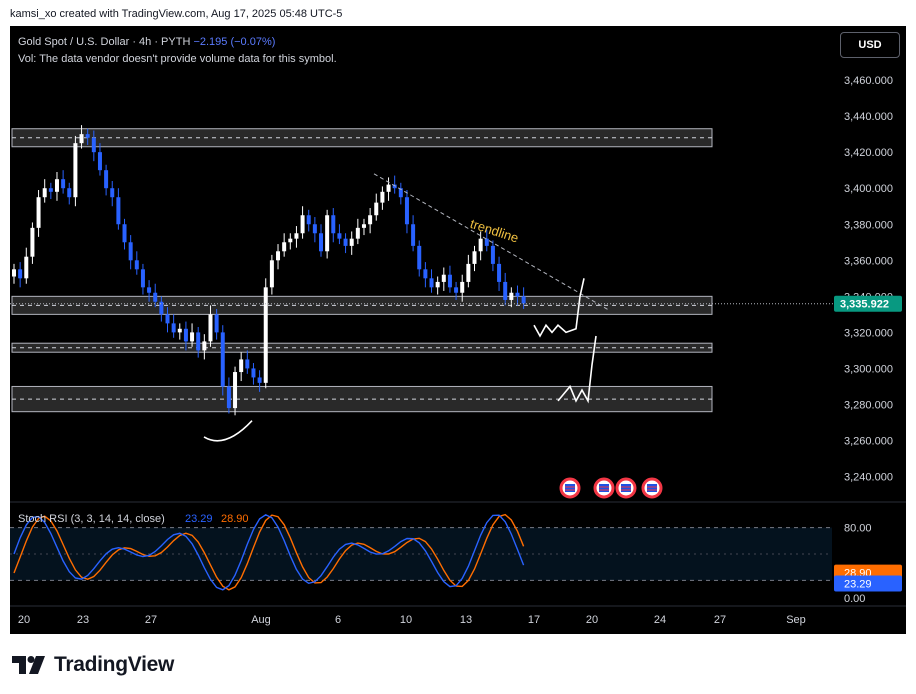  I want to click on time-axis-tick: 24, so click(660, 620).